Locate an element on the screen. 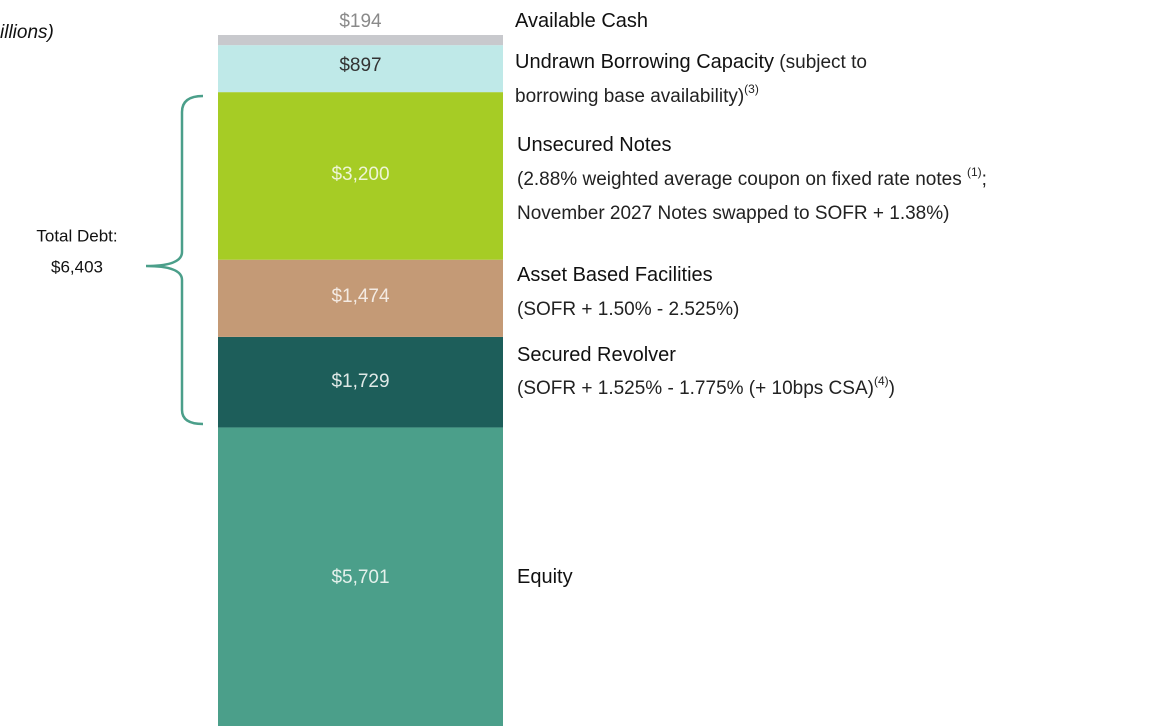 This screenshot has height=726, width=1156. name-suffix: (subject to is located at coordinates (820, 62).